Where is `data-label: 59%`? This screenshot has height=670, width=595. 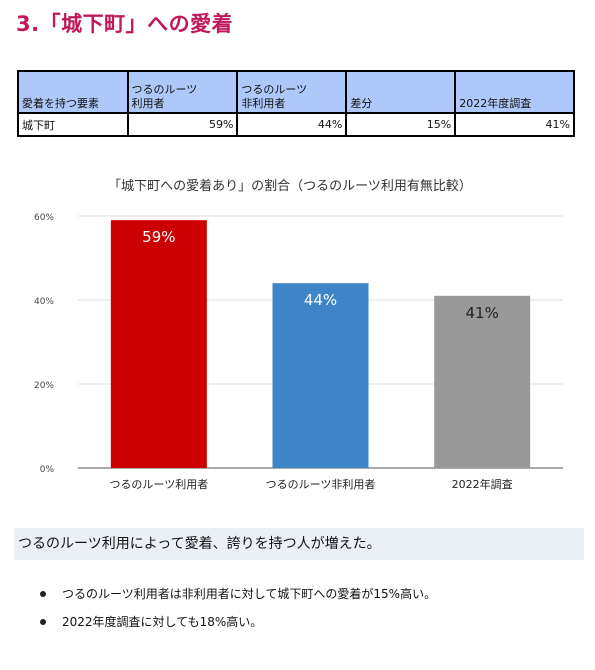 data-label: 59% is located at coordinates (158, 237).